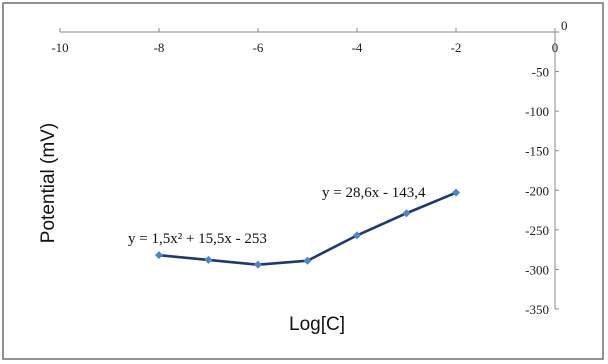  What do you see at coordinates (537, 269) in the screenshot?
I see `y-tick-label: -300` at bounding box center [537, 269].